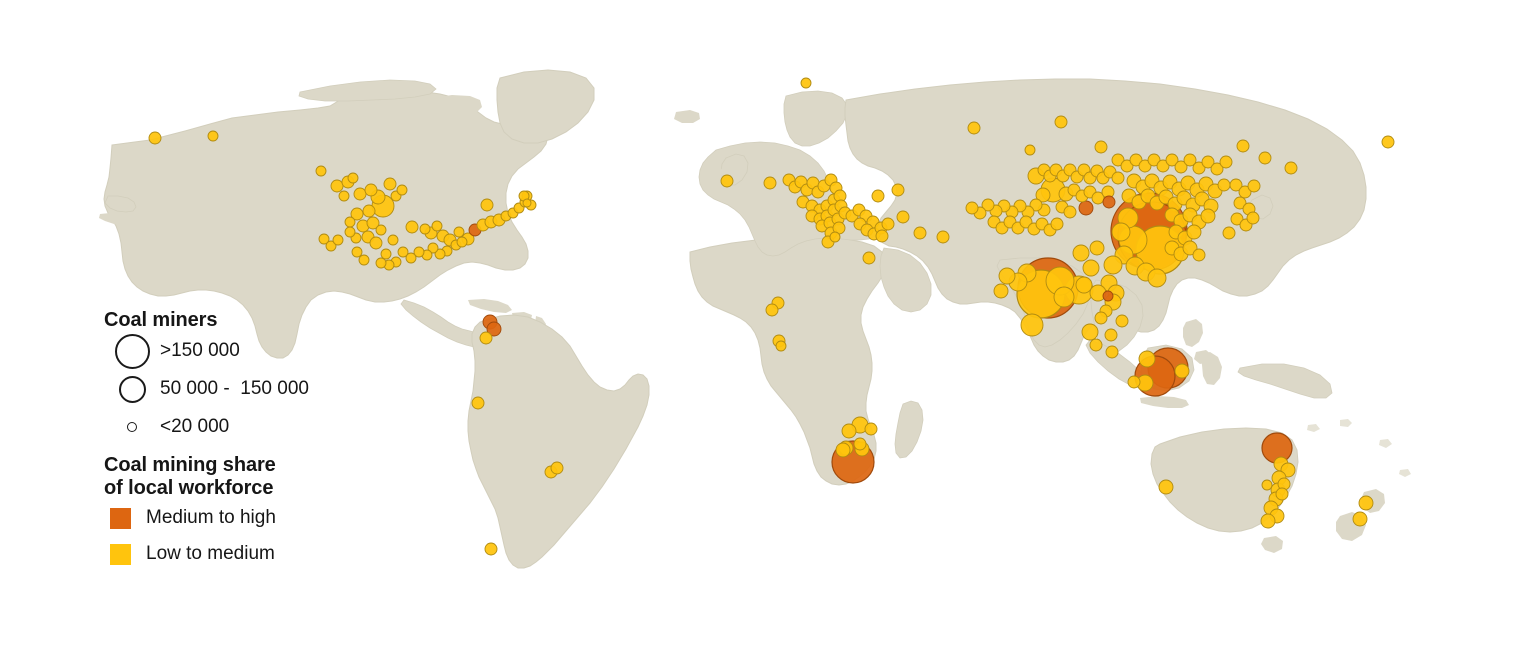  I want to click on legend-color-title: Coal mining share of local workforce, so click(254, 477).